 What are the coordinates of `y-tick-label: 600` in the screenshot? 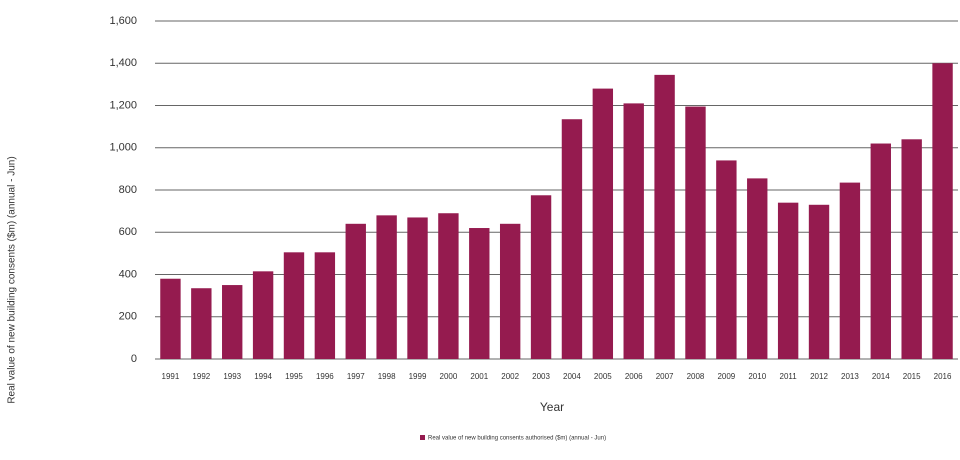 It's located at (128, 232).